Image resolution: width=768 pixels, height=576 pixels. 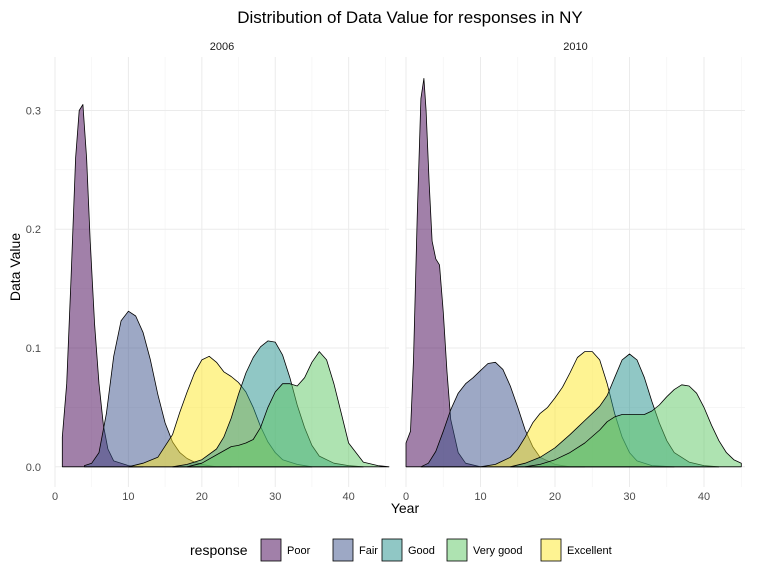 What do you see at coordinates (498, 551) in the screenshot?
I see `legend-label-very-good: Very good` at bounding box center [498, 551].